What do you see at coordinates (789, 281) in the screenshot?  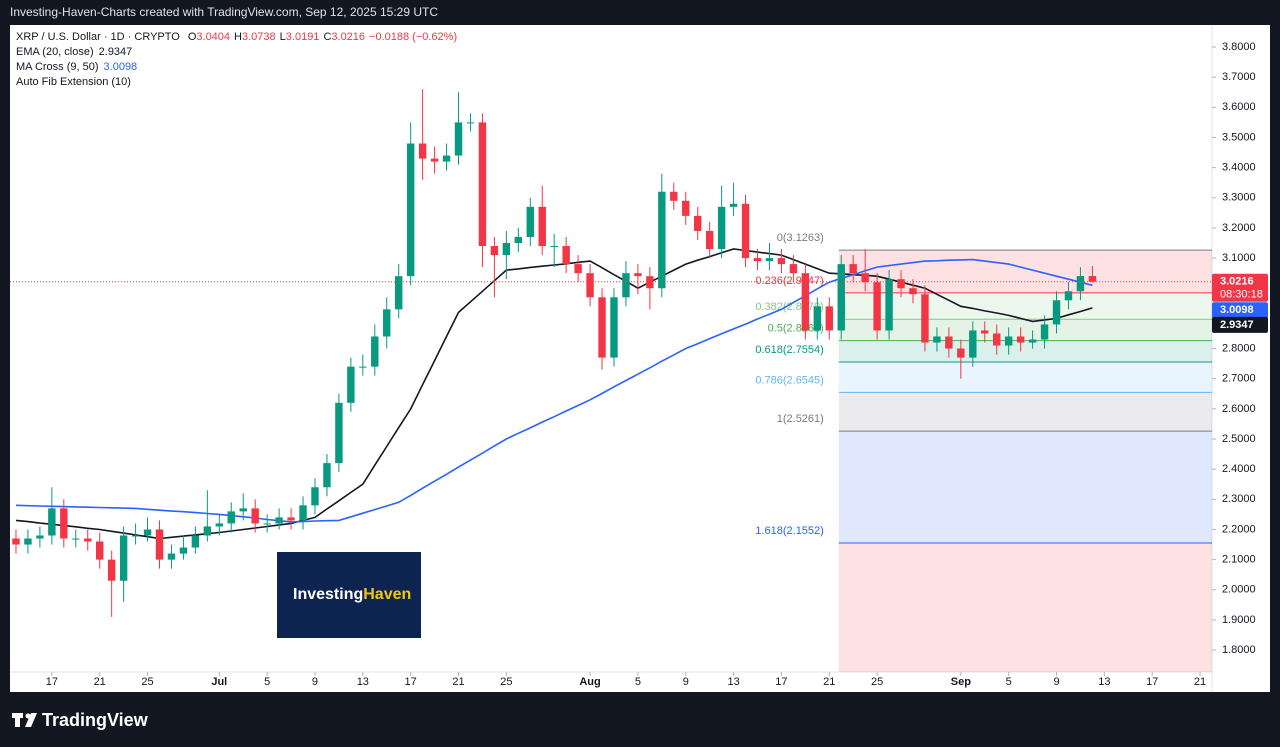 I see `fib-label: 0.236(2.9847)` at bounding box center [789, 281].